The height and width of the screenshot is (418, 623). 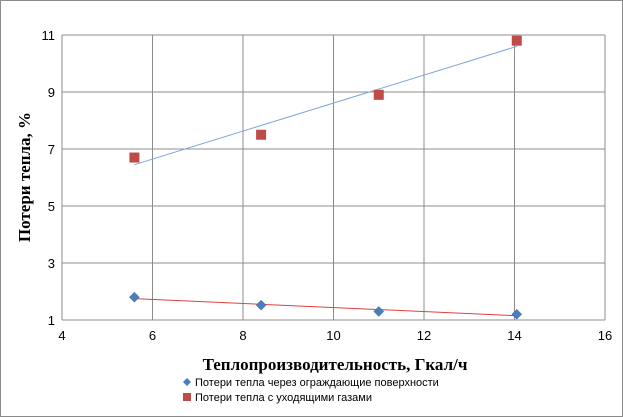 What do you see at coordinates (187, 397) in the screenshot?
I see `legend-square-marker` at bounding box center [187, 397].